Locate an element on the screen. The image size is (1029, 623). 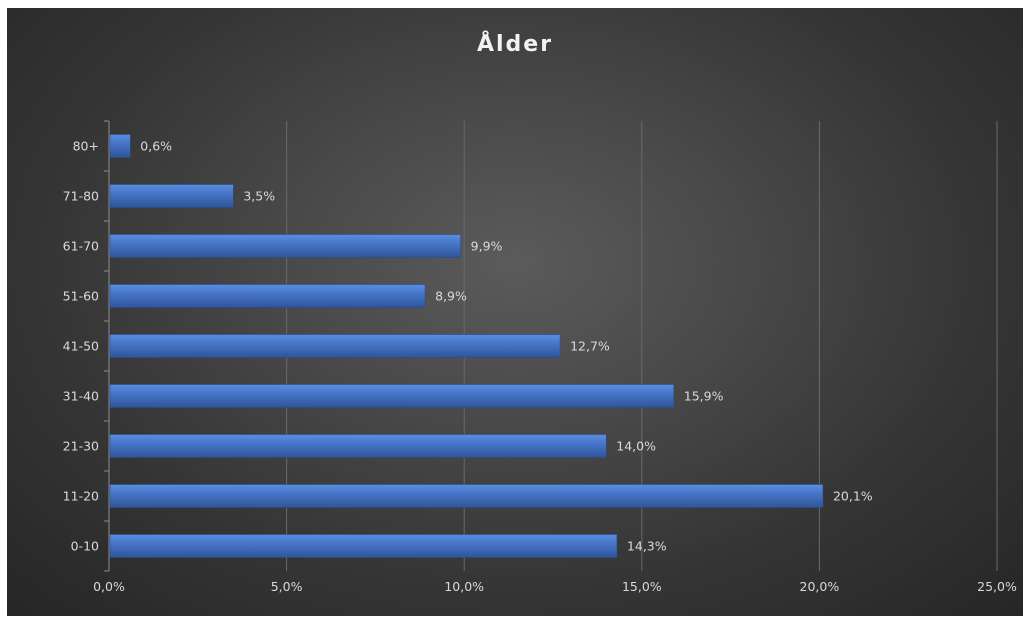
y-tick-label: 51-60 is located at coordinates (81, 296).